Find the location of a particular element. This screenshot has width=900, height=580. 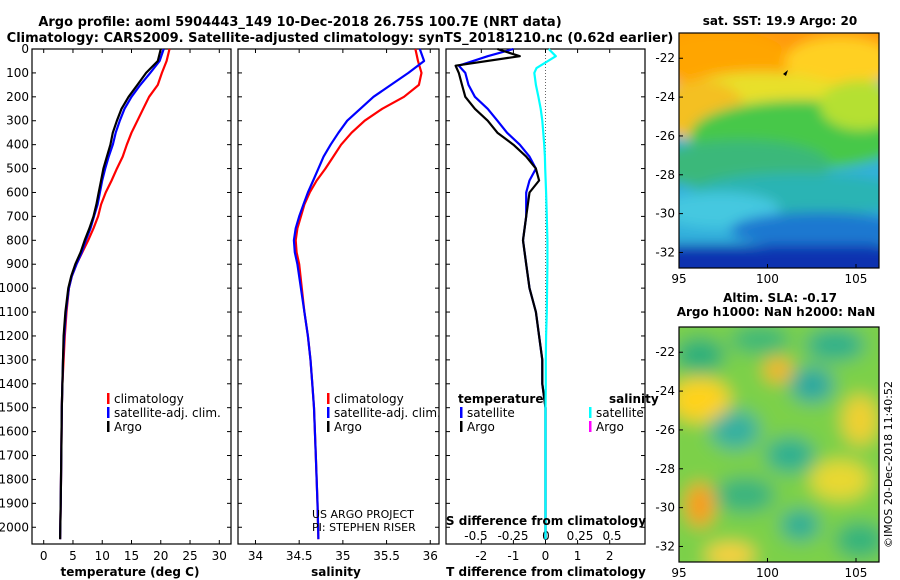

credit-pi: PI: STEPHEN RISER is located at coordinates (364, 527).